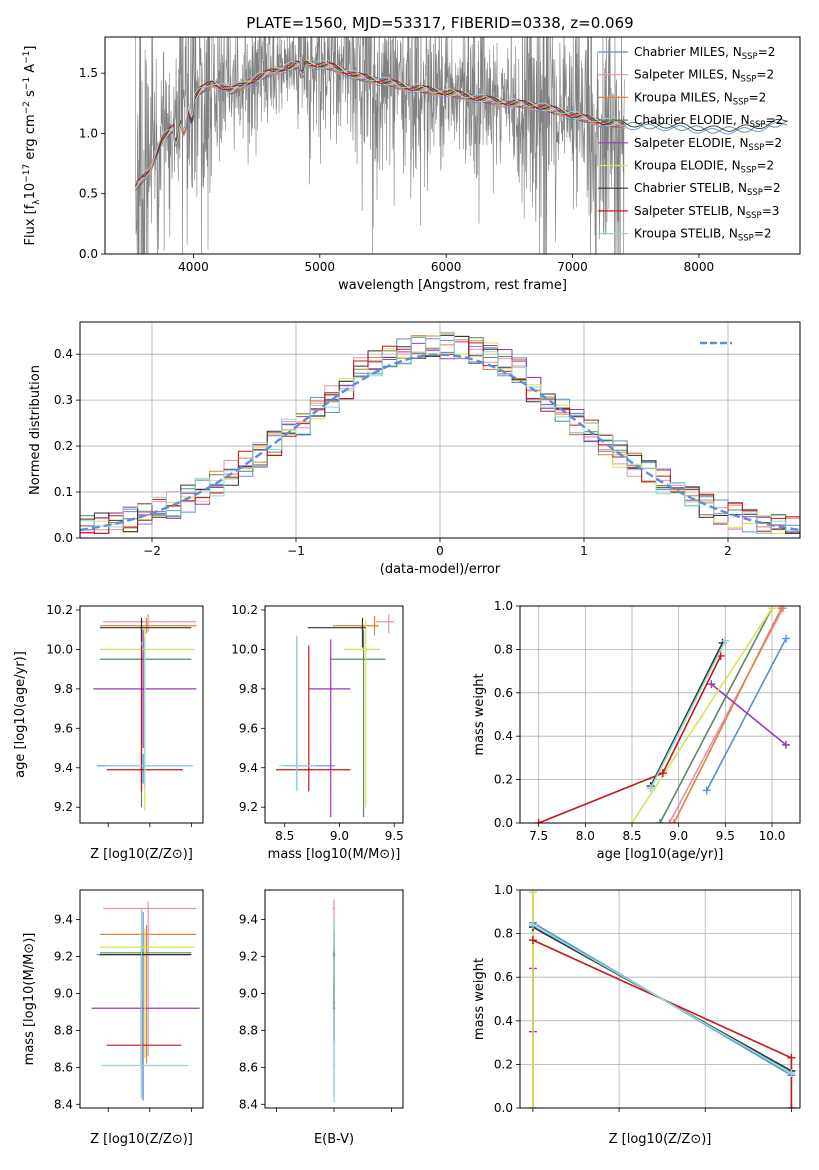 This screenshot has height=1170, width=819. I want to click on x-axis-label: wavelength [Angstrom, rest frame], so click(452, 285).